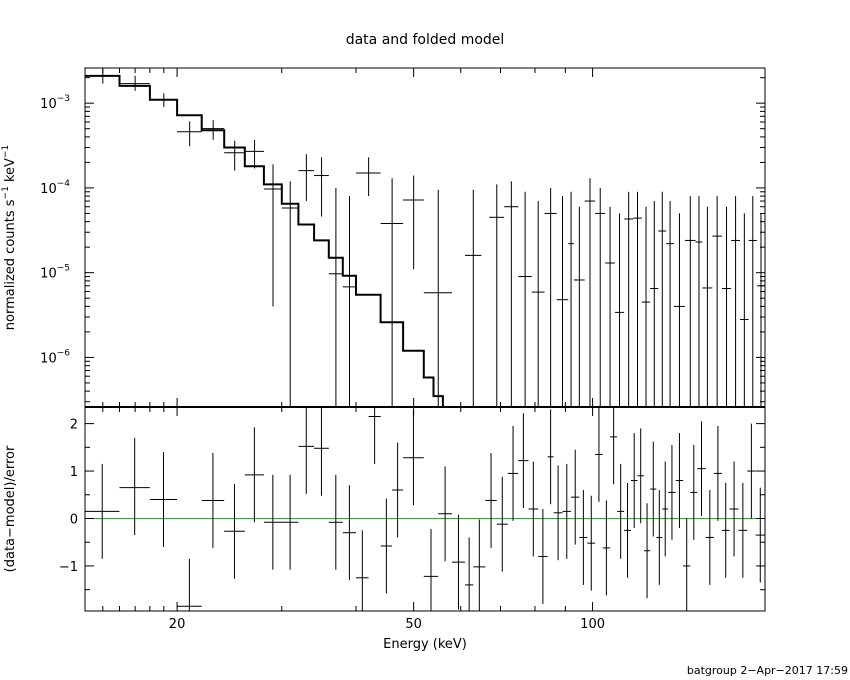 This screenshot has height=680, width=850. I want to click on y-tick-label: 10⁻⁴, so click(55, 188).